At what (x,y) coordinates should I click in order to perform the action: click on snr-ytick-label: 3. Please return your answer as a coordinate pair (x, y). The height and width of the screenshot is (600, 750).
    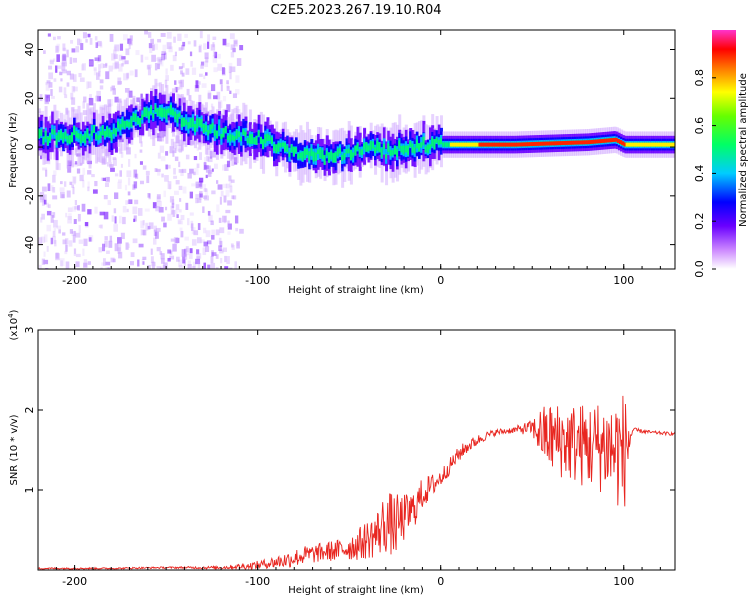
    Looking at the image, I should click on (29, 330).